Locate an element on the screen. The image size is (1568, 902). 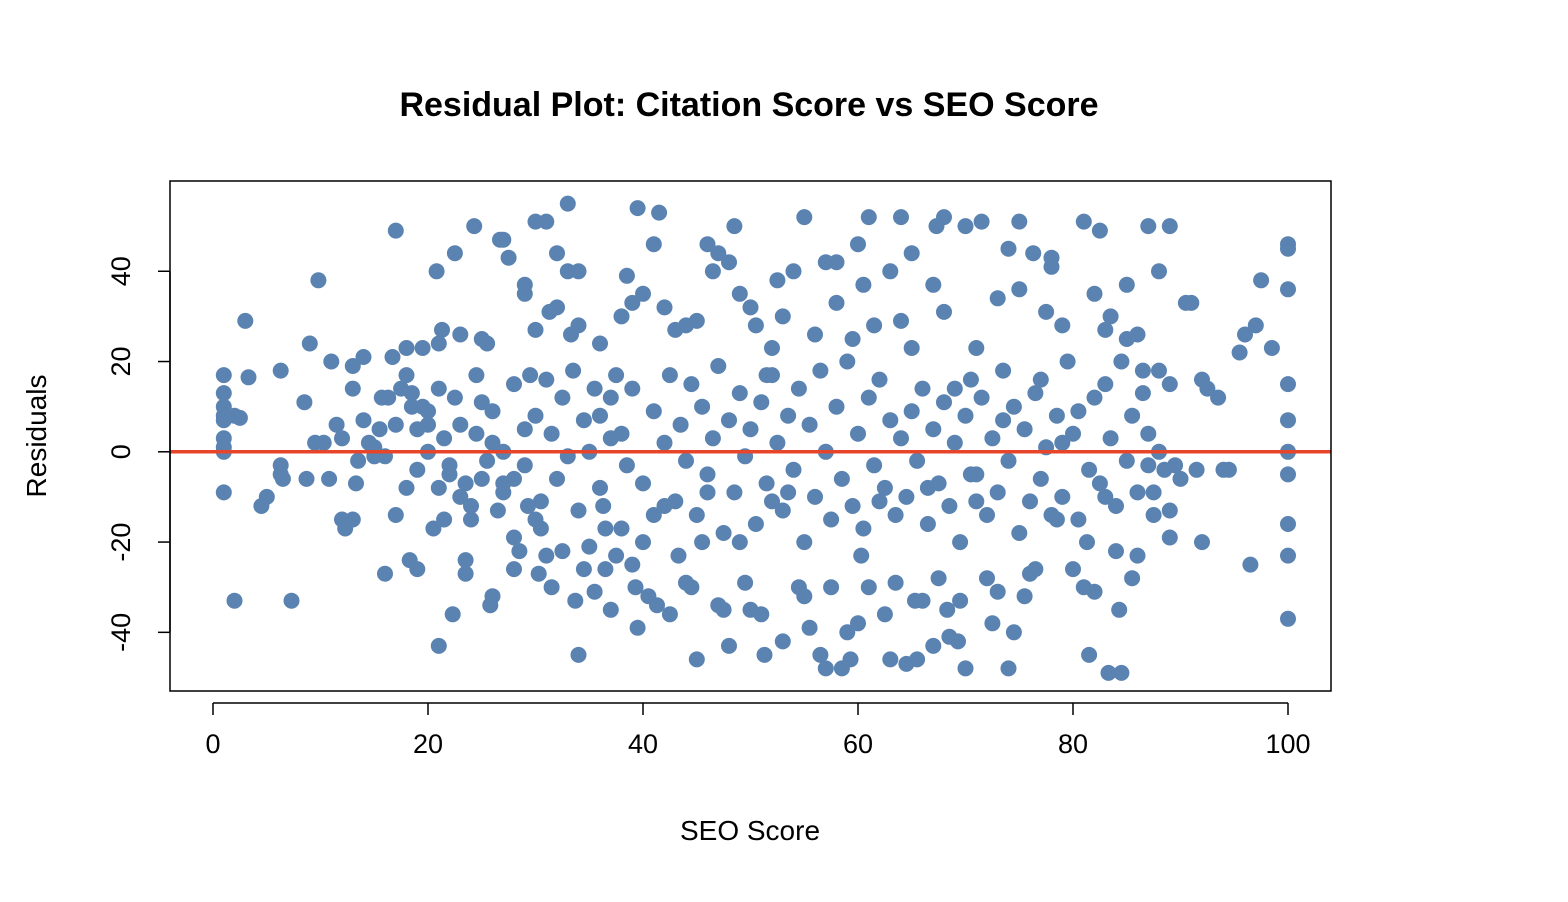
x-tick-label: 100 is located at coordinates (1287, 744).